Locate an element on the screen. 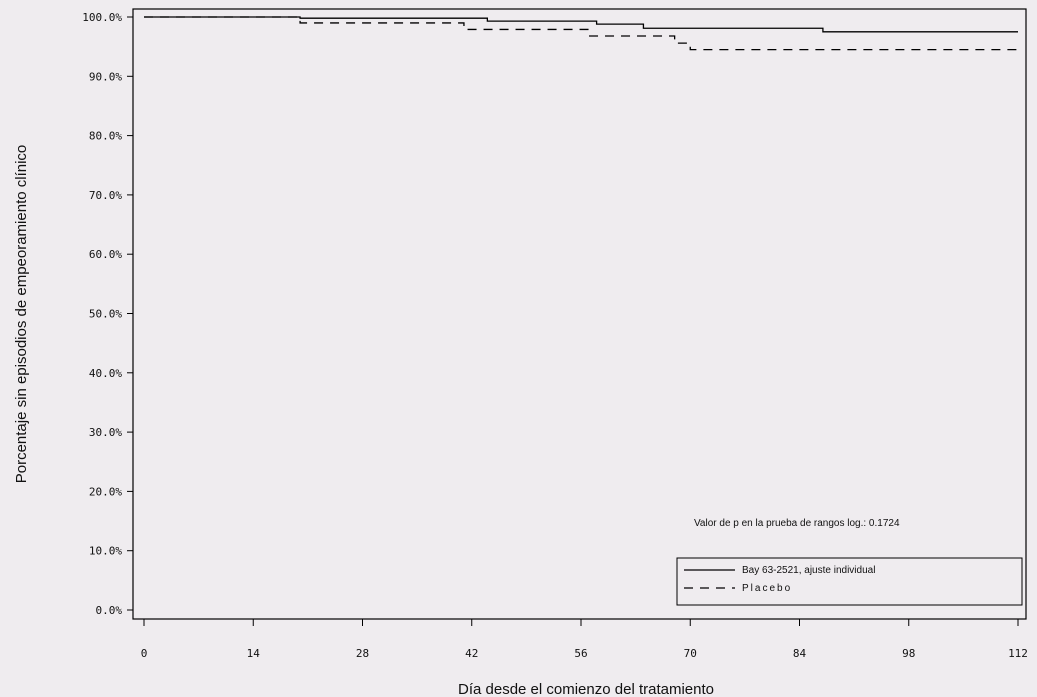 Image resolution: width=1037 pixels, height=697 pixels. series-line-bay is located at coordinates (581, 24).